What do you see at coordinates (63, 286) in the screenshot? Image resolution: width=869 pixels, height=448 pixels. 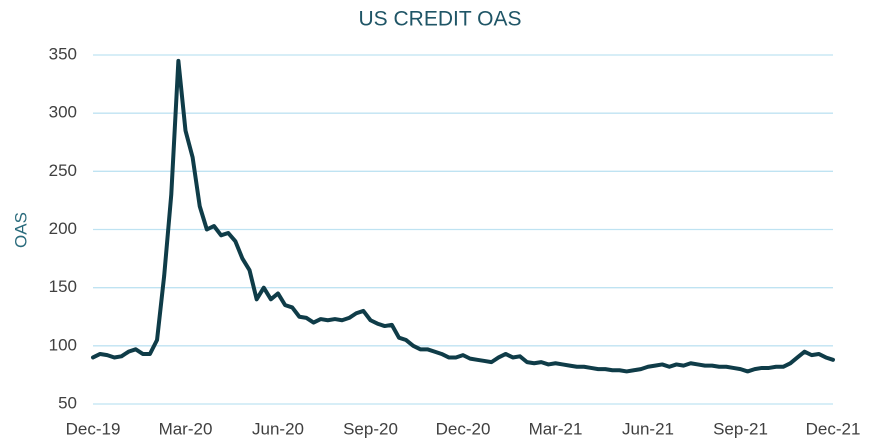 I see `y-tick-label: 150` at bounding box center [63, 286].